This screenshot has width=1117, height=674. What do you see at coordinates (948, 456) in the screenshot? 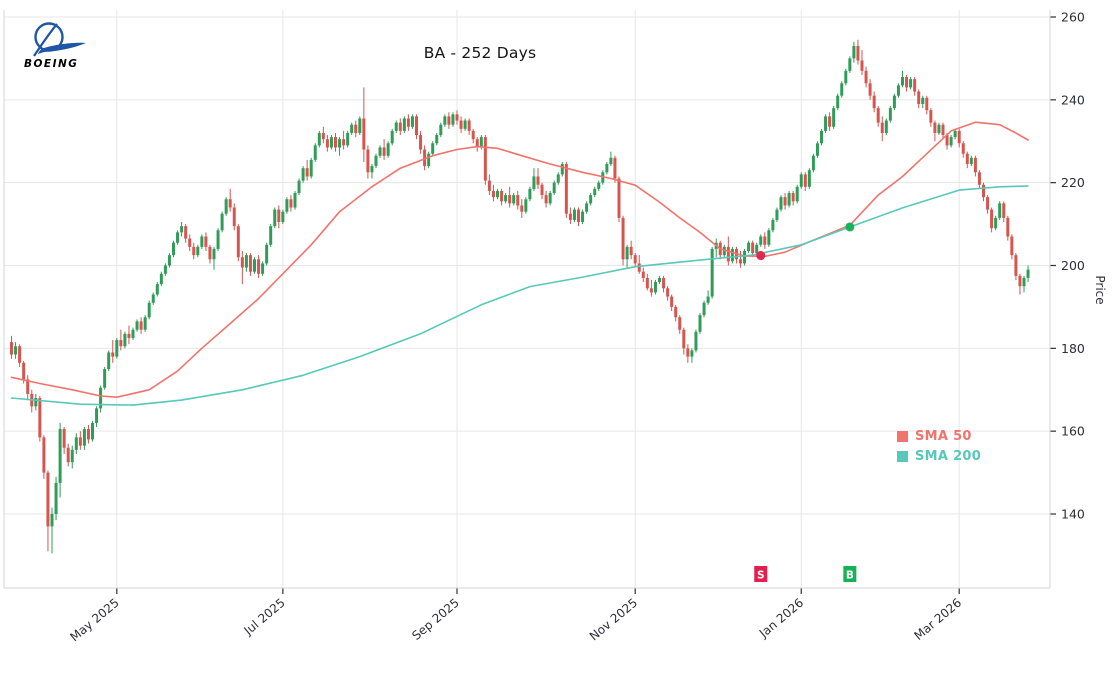
I see `sma200-label: SMA 200` at bounding box center [948, 456].